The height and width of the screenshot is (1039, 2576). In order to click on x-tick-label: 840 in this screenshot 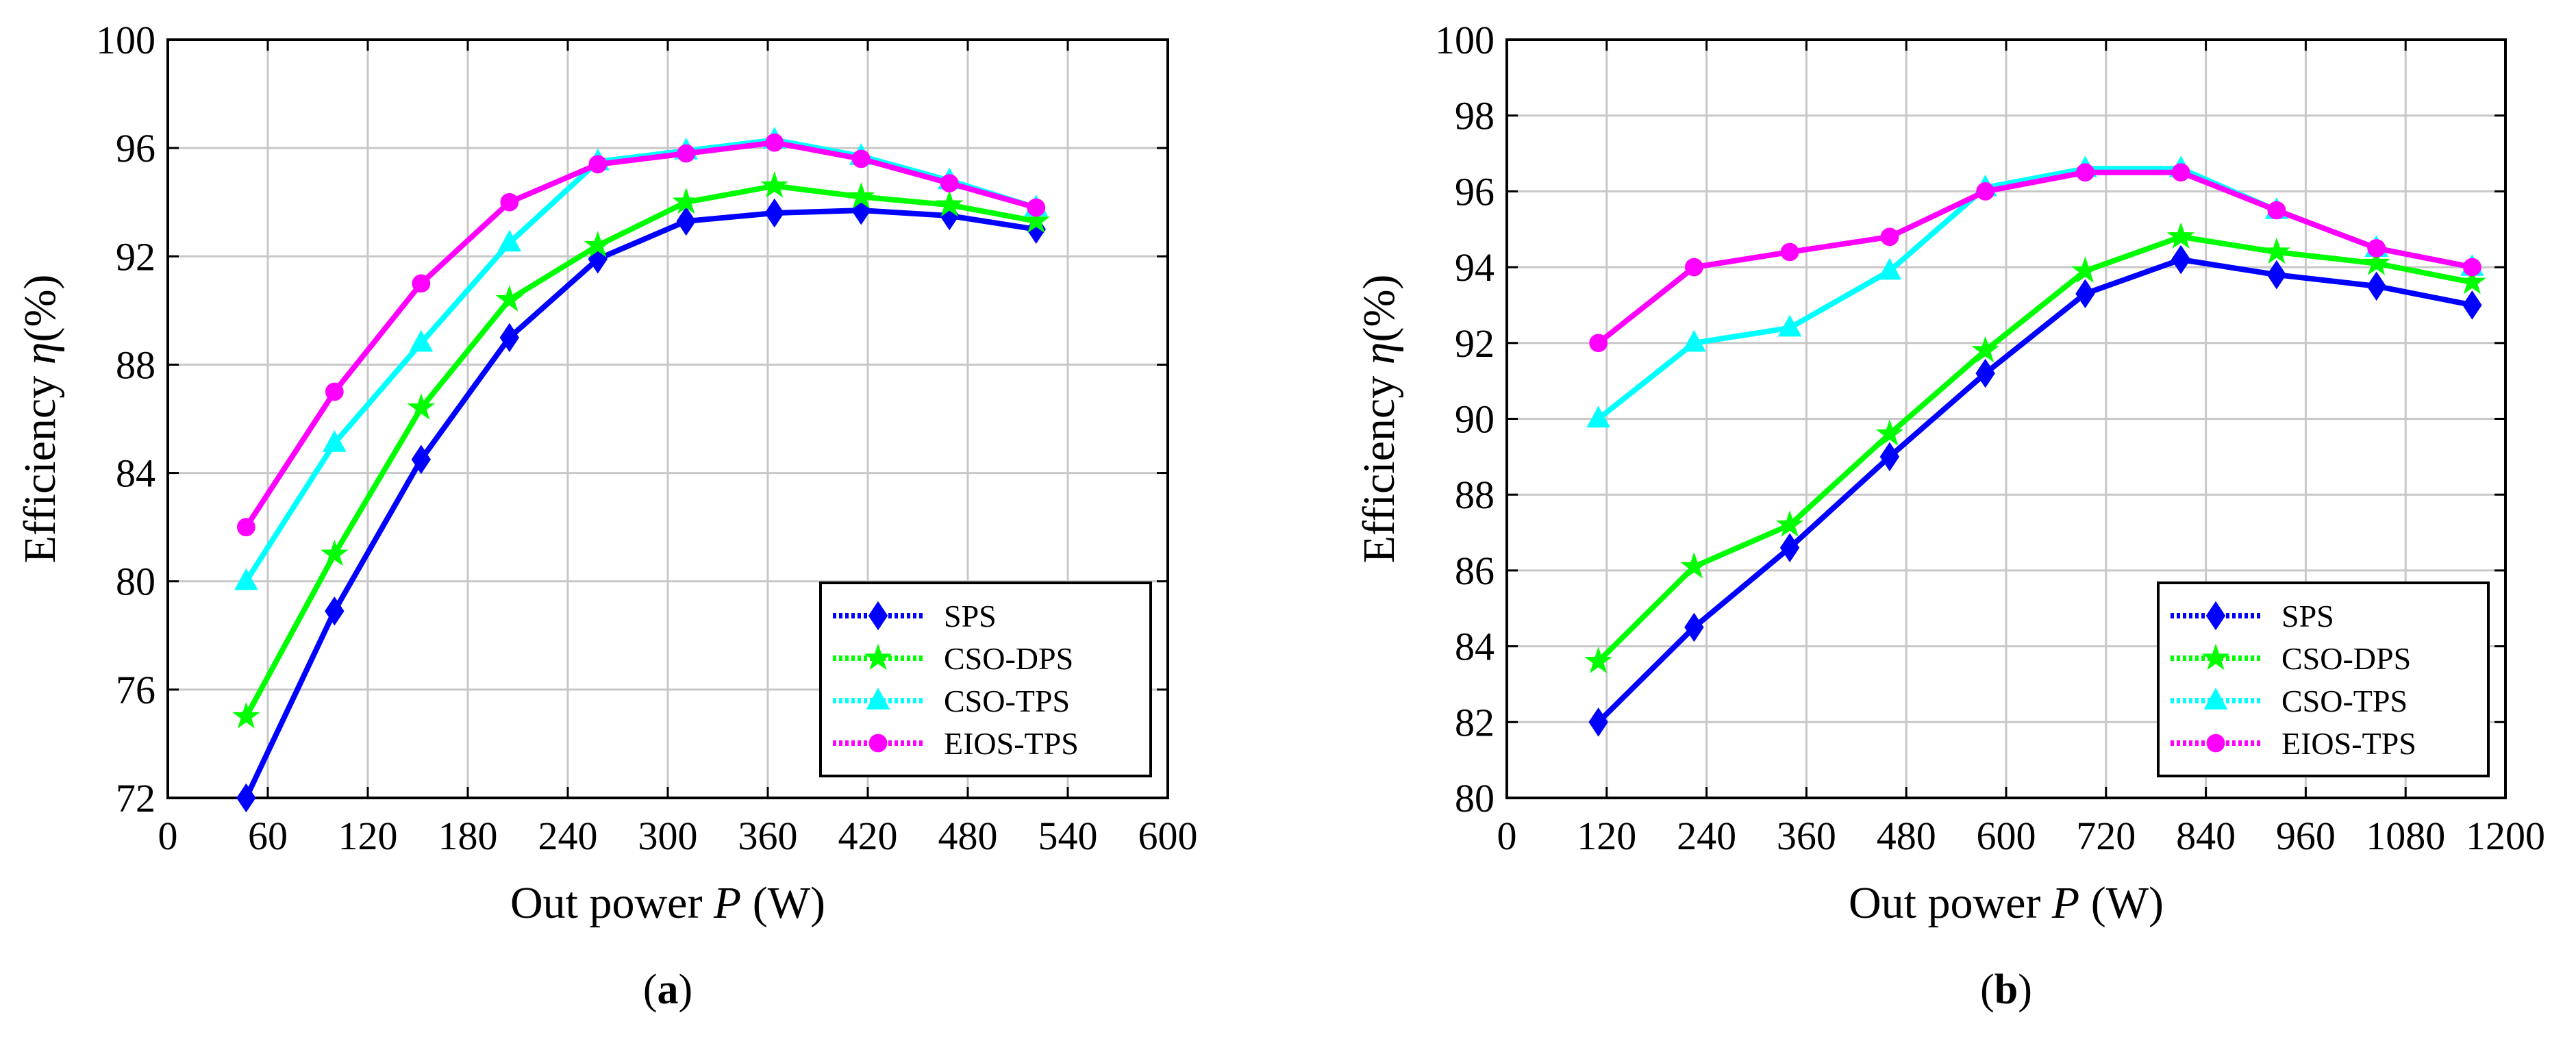, I will do `click(2206, 836)`.